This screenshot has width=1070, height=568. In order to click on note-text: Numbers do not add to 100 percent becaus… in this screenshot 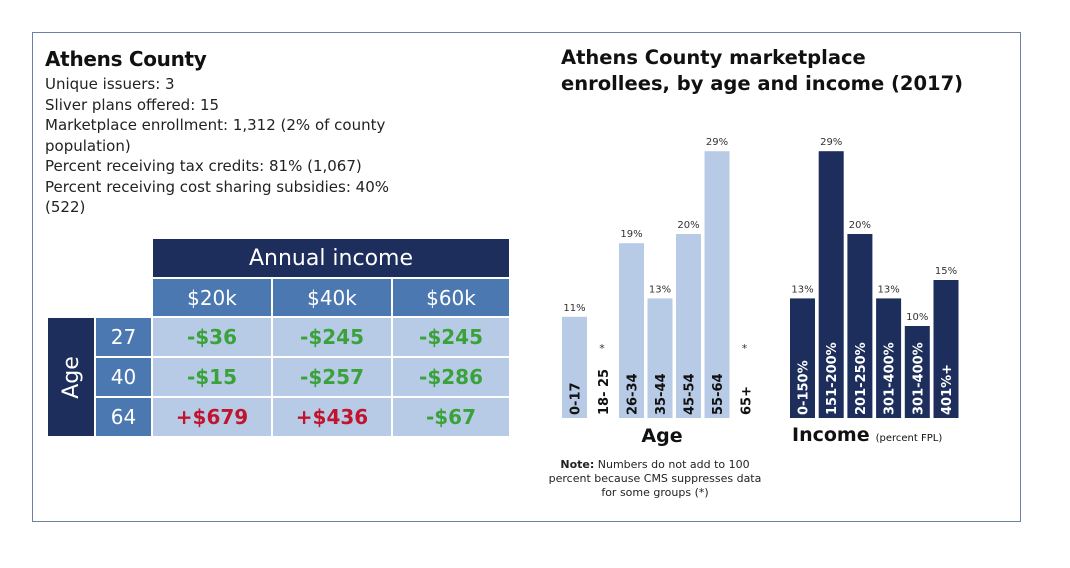, I will do `click(655, 478)`.